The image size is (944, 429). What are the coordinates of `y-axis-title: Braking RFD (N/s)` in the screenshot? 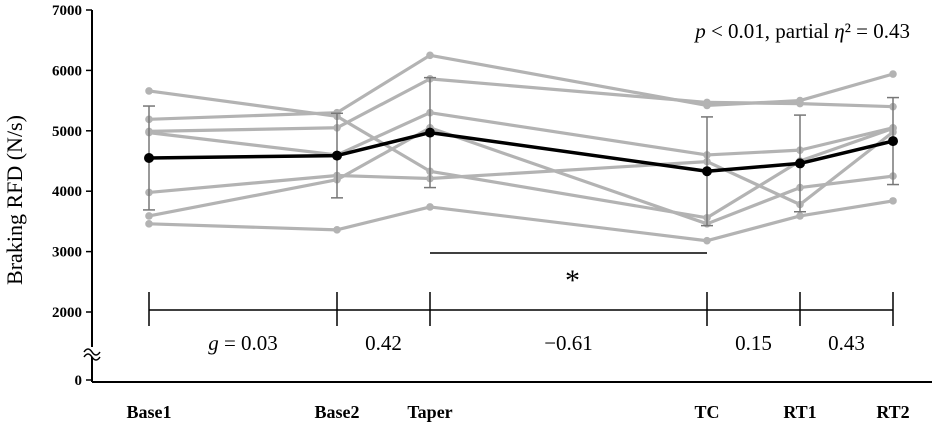 It's located at (14, 200).